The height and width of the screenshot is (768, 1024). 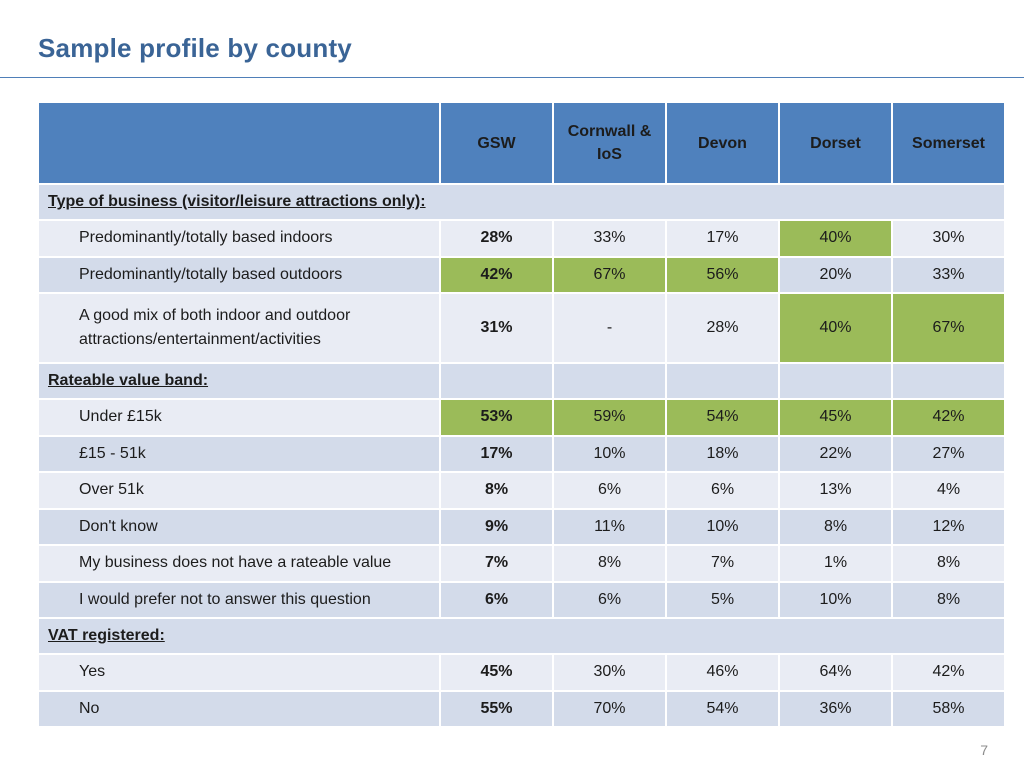 I want to click on section-label: VAT registered:, so click(x=521, y=636).